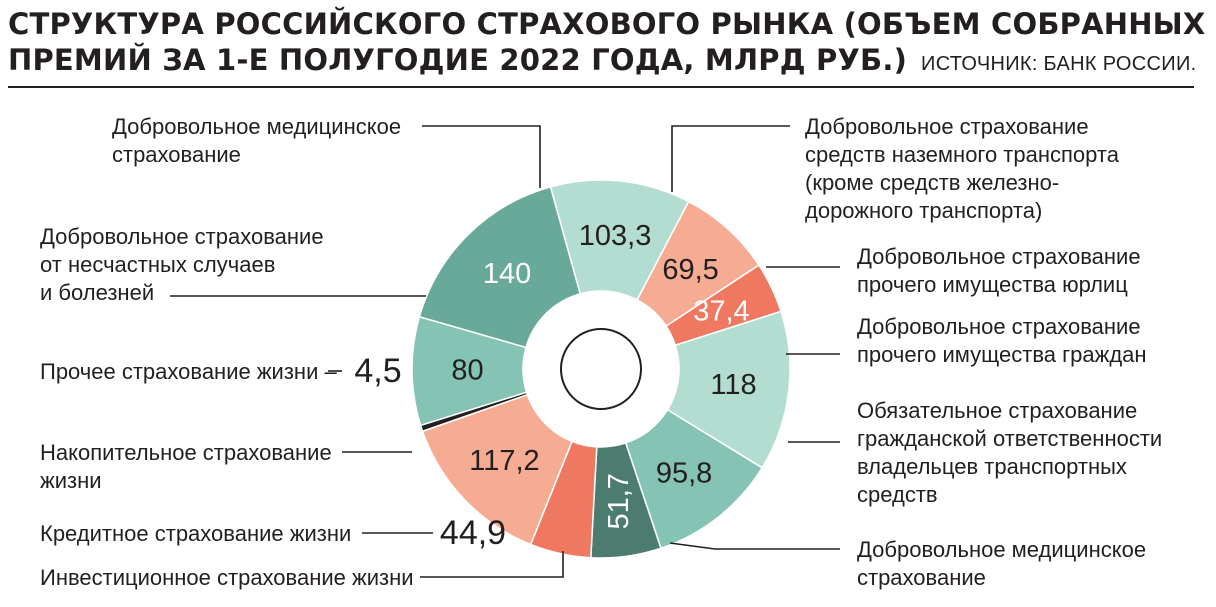  I want to click on category-label-line: владельцев транспортных, so click(992, 466).